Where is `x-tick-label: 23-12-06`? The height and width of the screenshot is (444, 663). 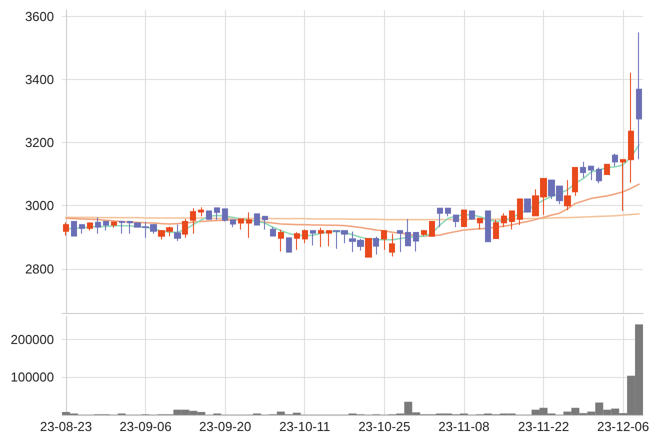 x-tick-label: 23-12-06 is located at coordinates (623, 426).